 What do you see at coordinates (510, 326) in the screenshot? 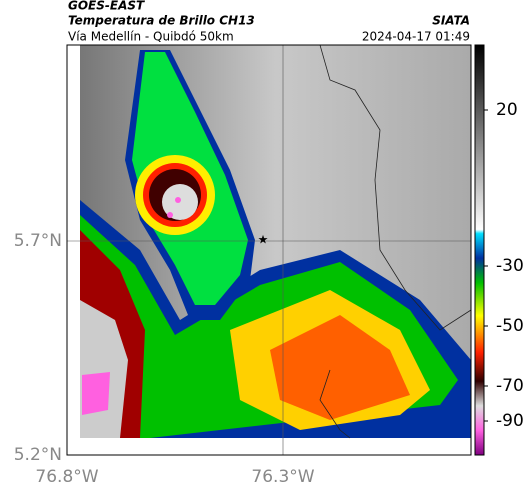
I see `colorbar-tick-label: -50` at bounding box center [510, 326].